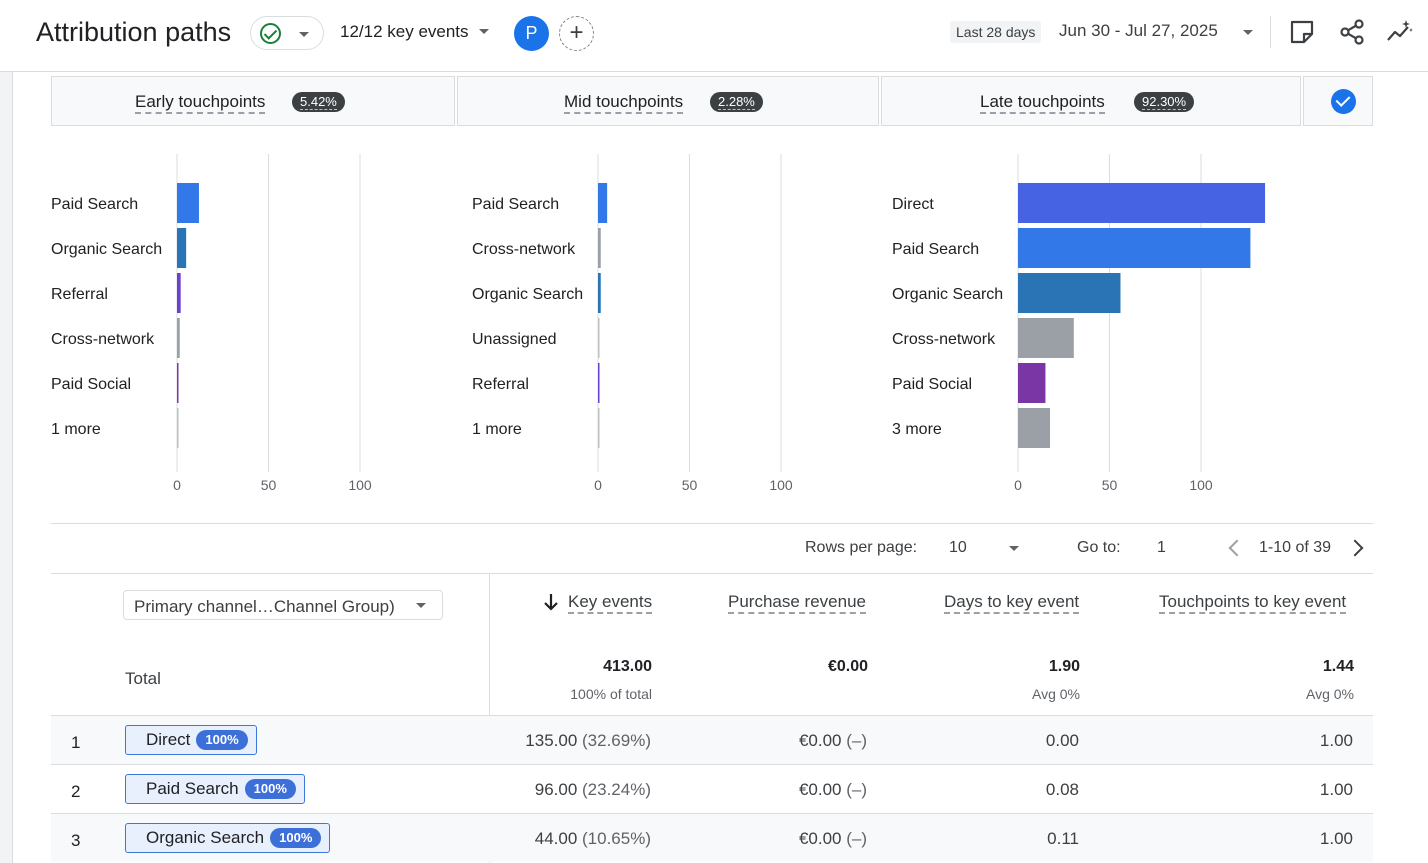 The height and width of the screenshot is (863, 1428). Describe the element at coordinates (996, 32) in the screenshot. I see `date-preset-chip: Last 28 days` at that location.